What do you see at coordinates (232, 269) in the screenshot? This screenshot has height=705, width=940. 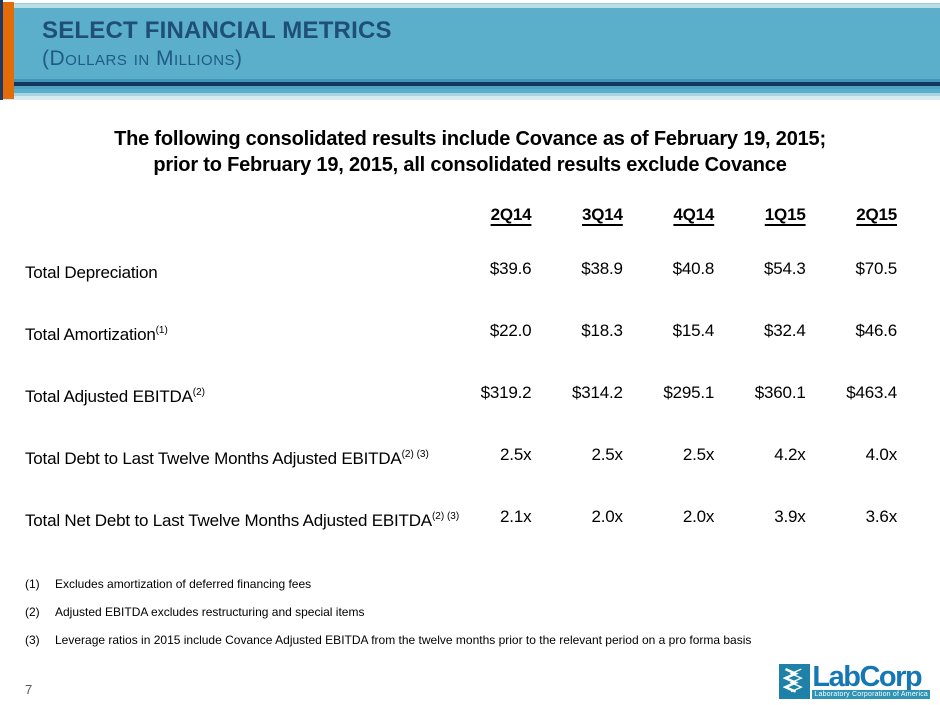 I see `row-label-total-depreciation: Total Depreciation` at bounding box center [232, 269].